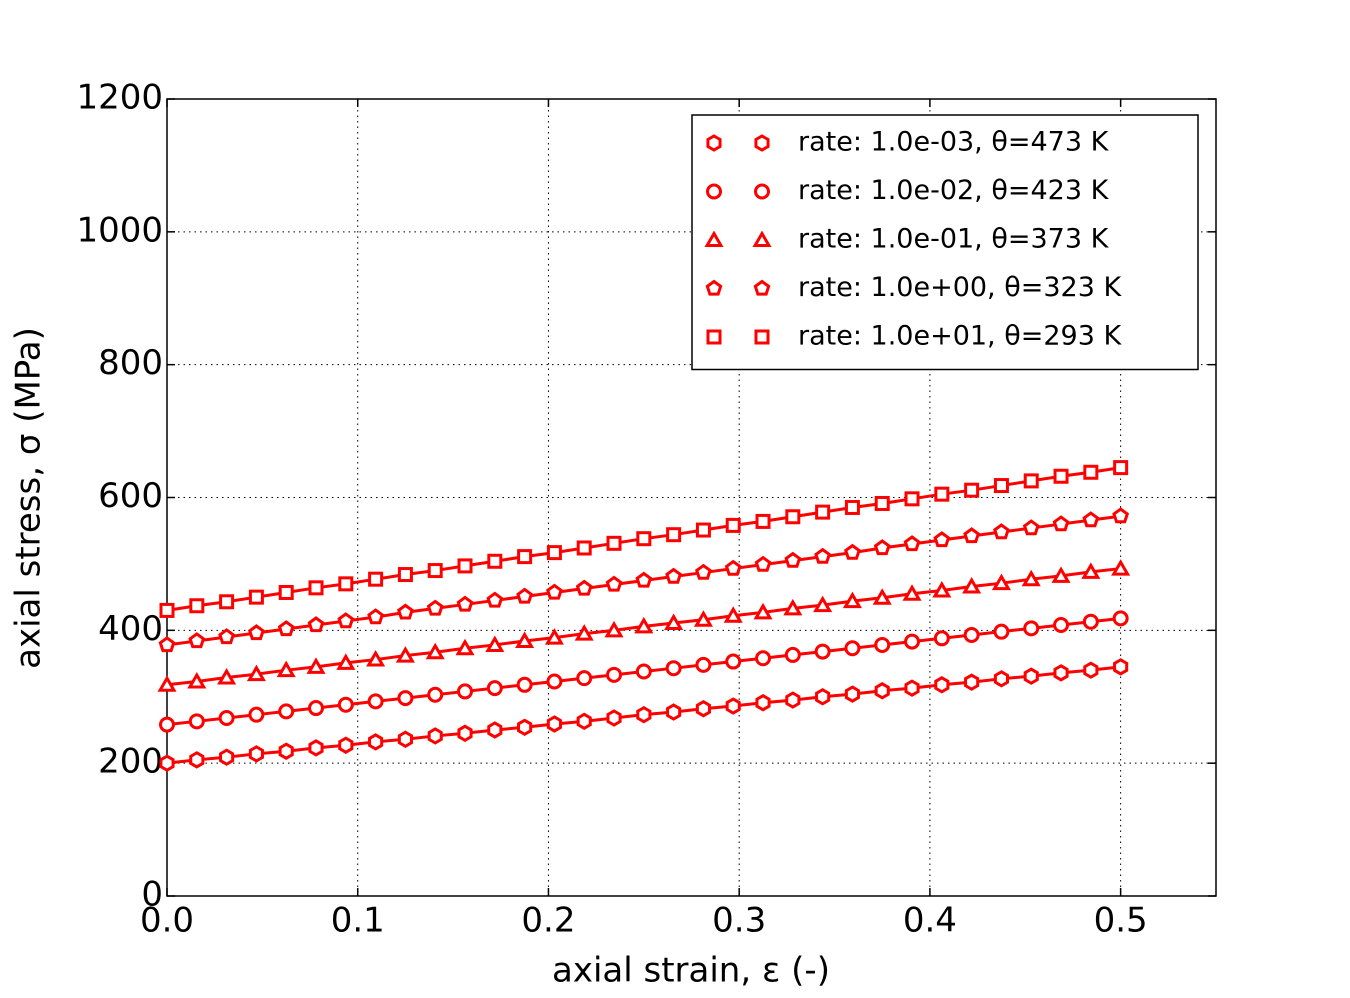  Describe the element at coordinates (930, 921) in the screenshot. I see `x-tick-label: 0.4` at that location.